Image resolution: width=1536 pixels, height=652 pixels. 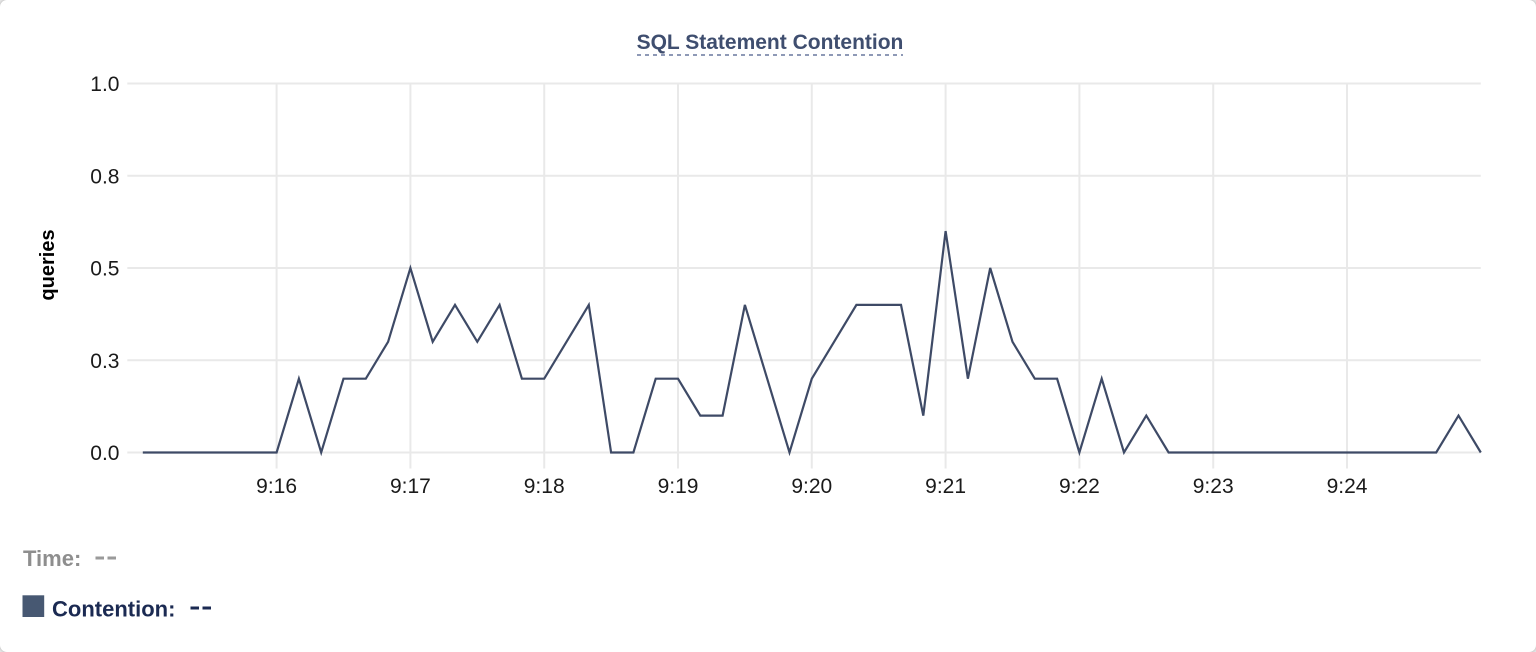 What do you see at coordinates (113, 608) in the screenshot?
I see `svg-text: Contention:` at bounding box center [113, 608].